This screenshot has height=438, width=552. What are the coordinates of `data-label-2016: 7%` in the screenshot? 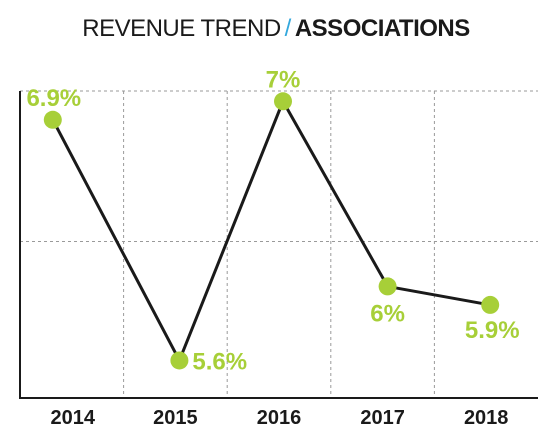 It's located at (283, 79).